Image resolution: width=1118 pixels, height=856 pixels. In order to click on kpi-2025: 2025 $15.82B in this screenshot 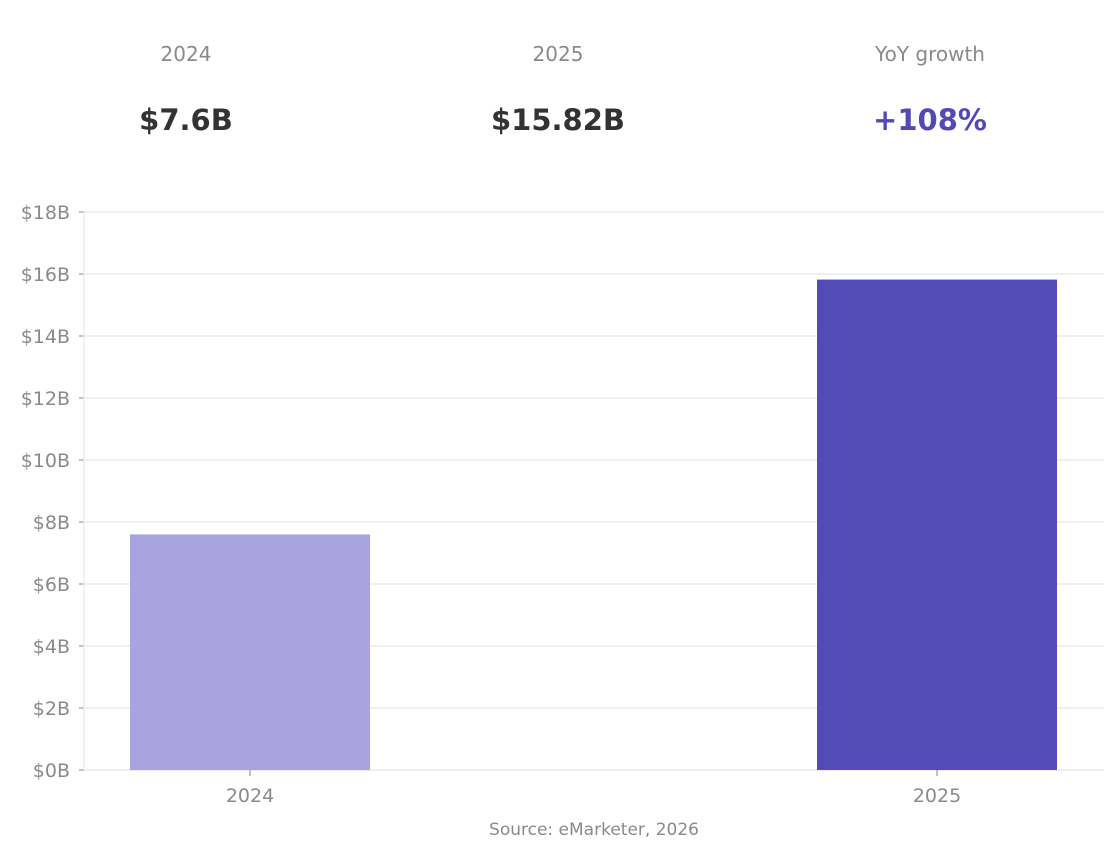, I will do `click(558, 89)`.